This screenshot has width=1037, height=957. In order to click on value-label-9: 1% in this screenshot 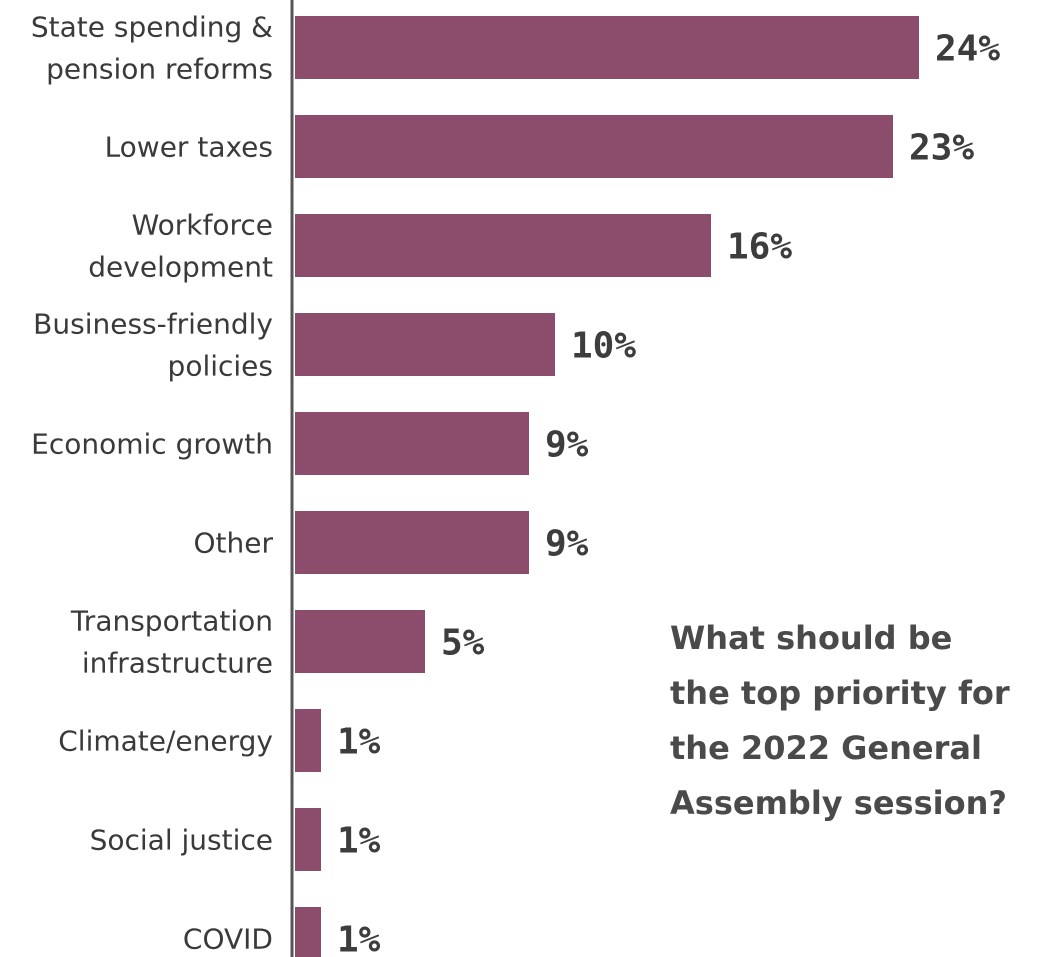, I will do `click(359, 938)`.